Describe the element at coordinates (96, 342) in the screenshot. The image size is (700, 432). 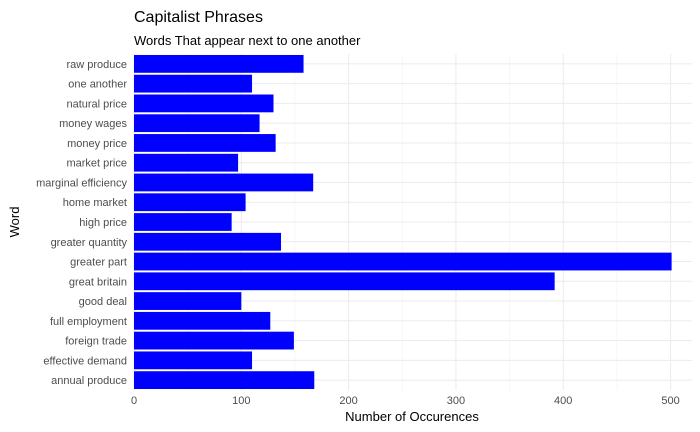
I see `y-tick-label: foreign trade` at that location.